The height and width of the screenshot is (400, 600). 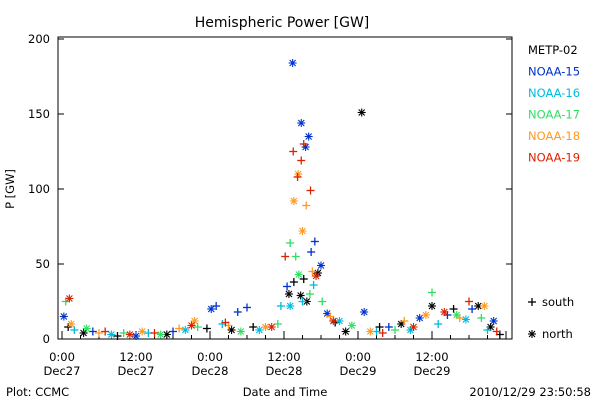 What do you see at coordinates (530, 392) in the screenshot?
I see `plot-timestamp: 2010/12/29 23:50:58` at bounding box center [530, 392].